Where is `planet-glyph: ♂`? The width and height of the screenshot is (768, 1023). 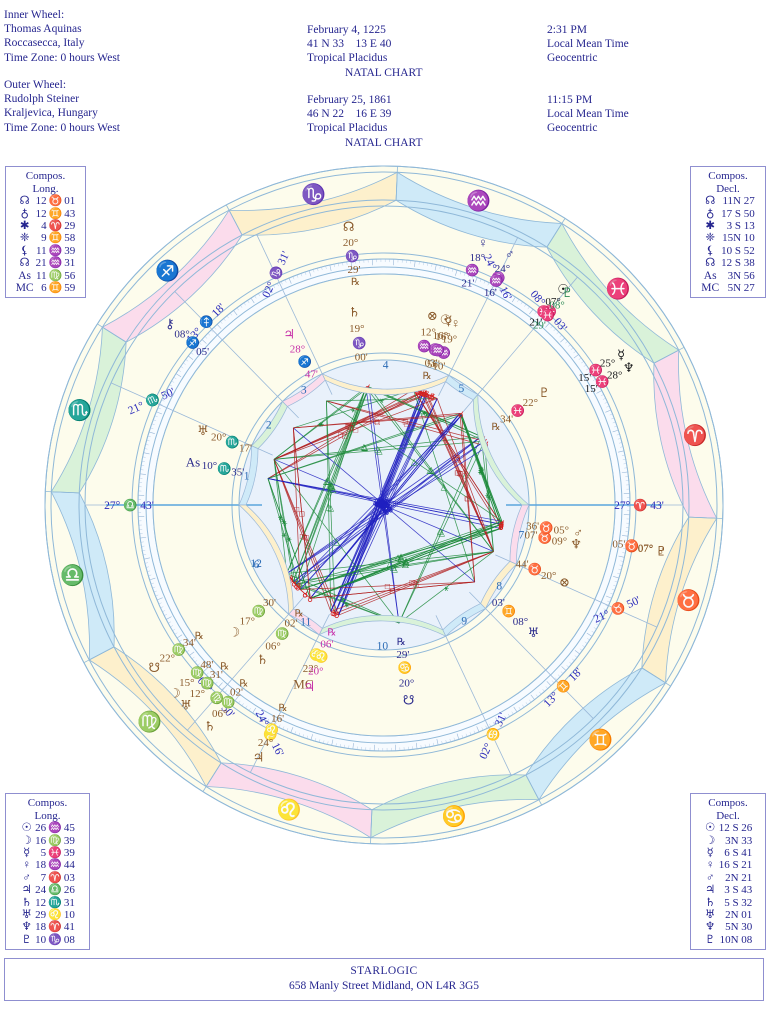 planet-glyph: ♂ is located at coordinates (26, 877).